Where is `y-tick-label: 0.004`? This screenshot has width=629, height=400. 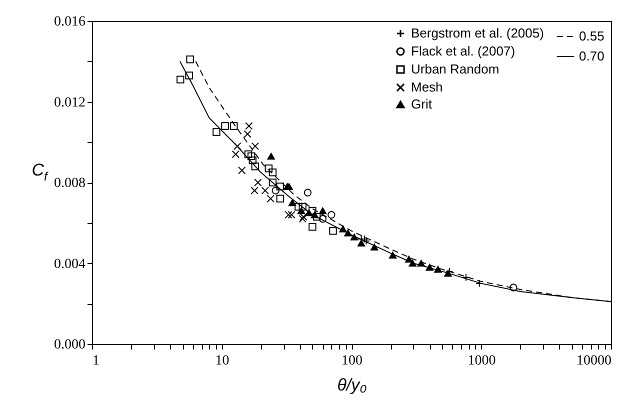
y-tick-label: 0.004 is located at coordinates (70, 264).